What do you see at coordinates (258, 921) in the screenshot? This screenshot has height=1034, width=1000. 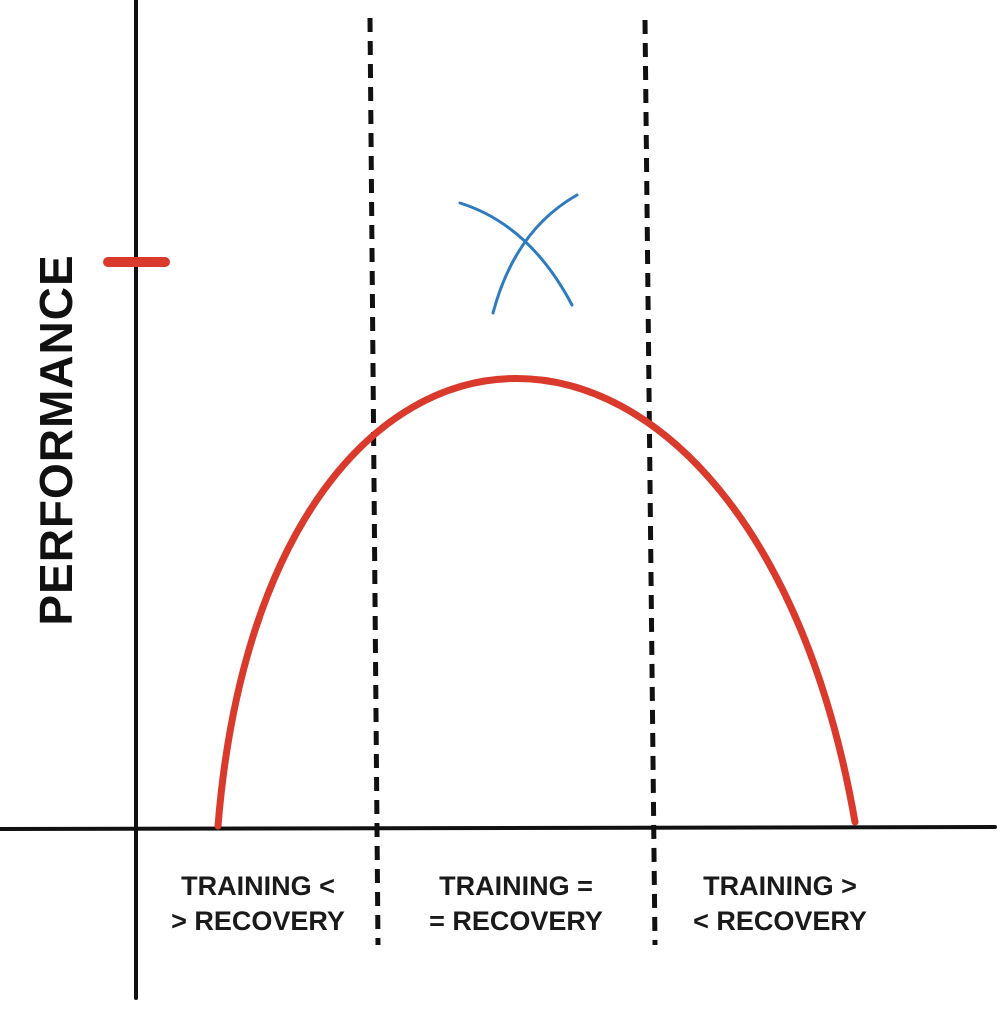 I see `zone-1-line-2: > RECOVERY` at bounding box center [258, 921].